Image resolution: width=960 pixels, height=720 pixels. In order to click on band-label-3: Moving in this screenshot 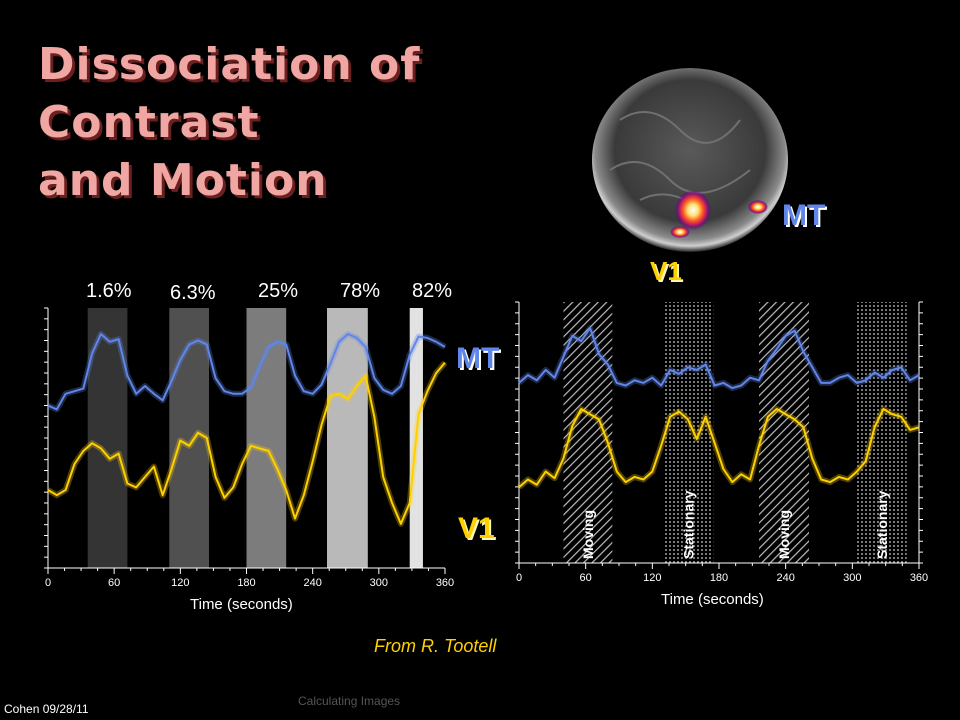, I will do `click(784, 534)`.